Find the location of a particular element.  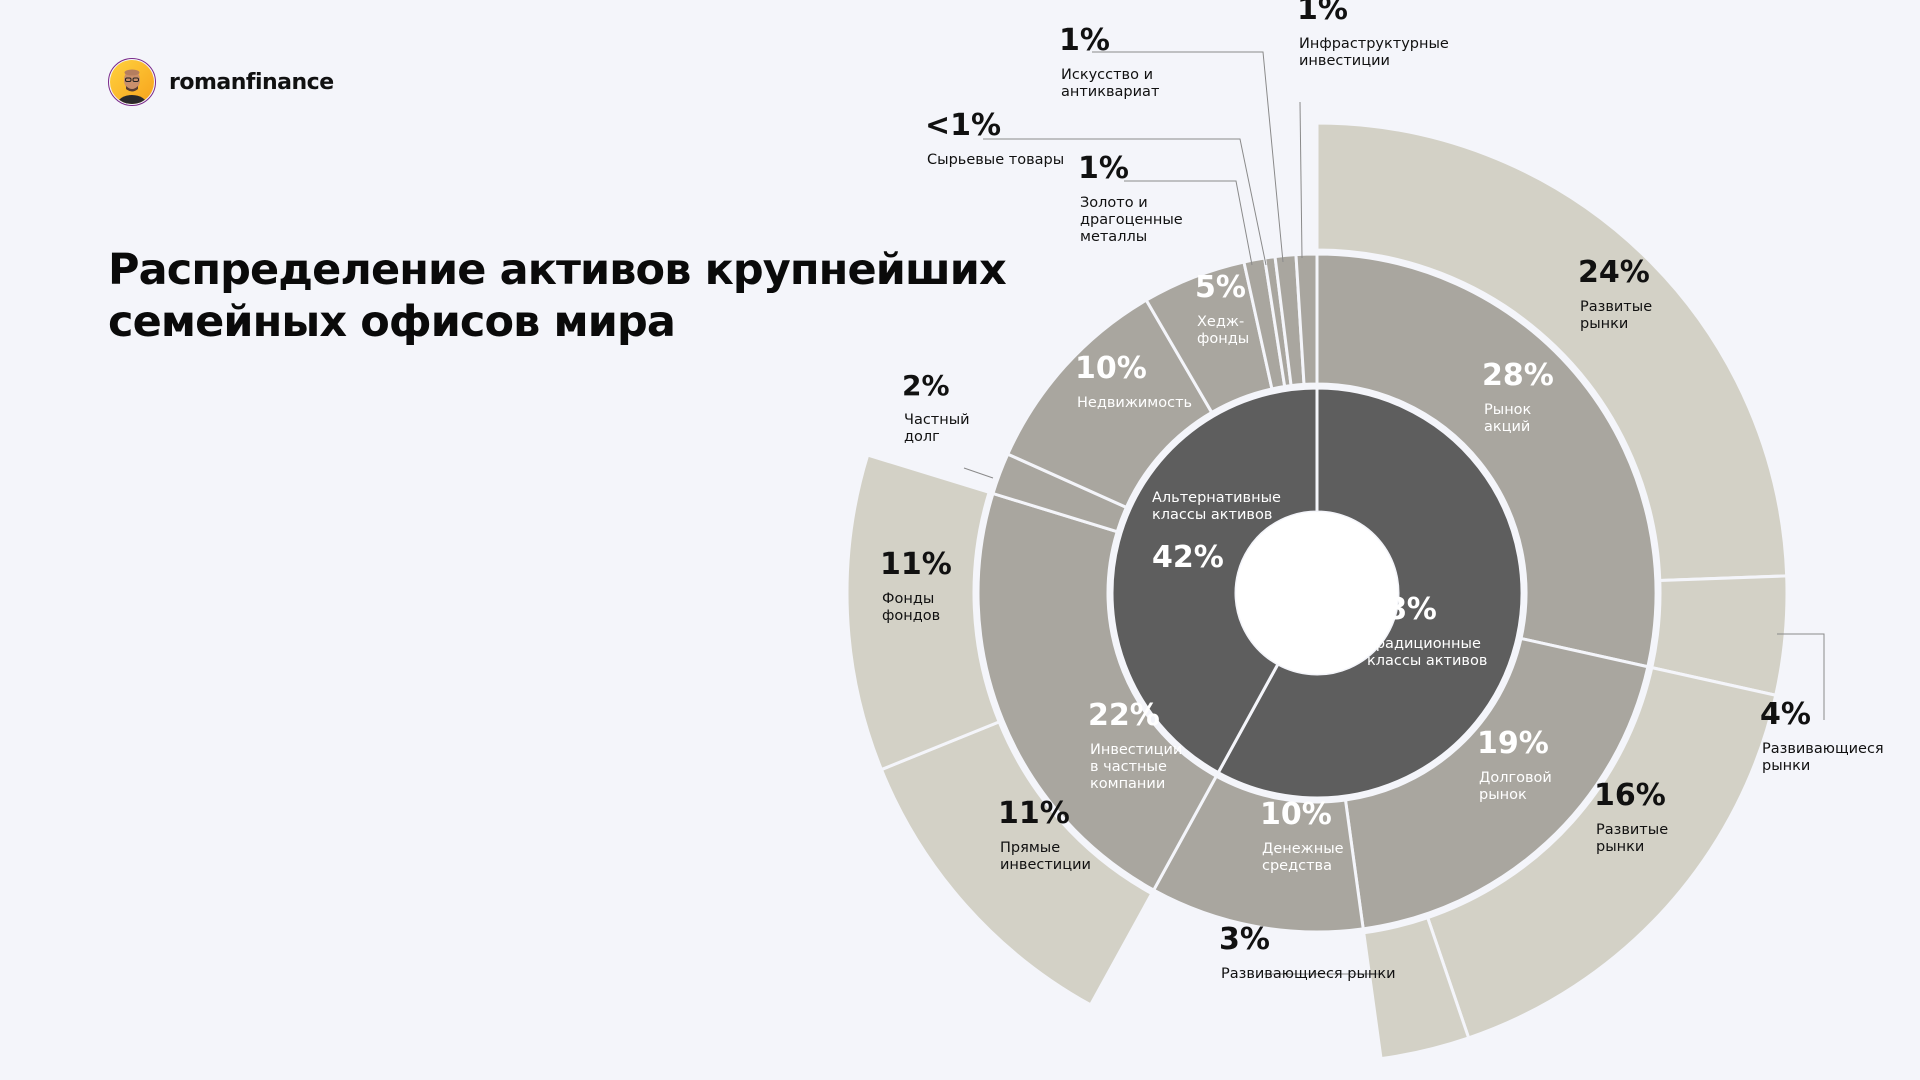

ring-outer-рынок-акций-развитые-рынки is located at coordinates (1552, 352).